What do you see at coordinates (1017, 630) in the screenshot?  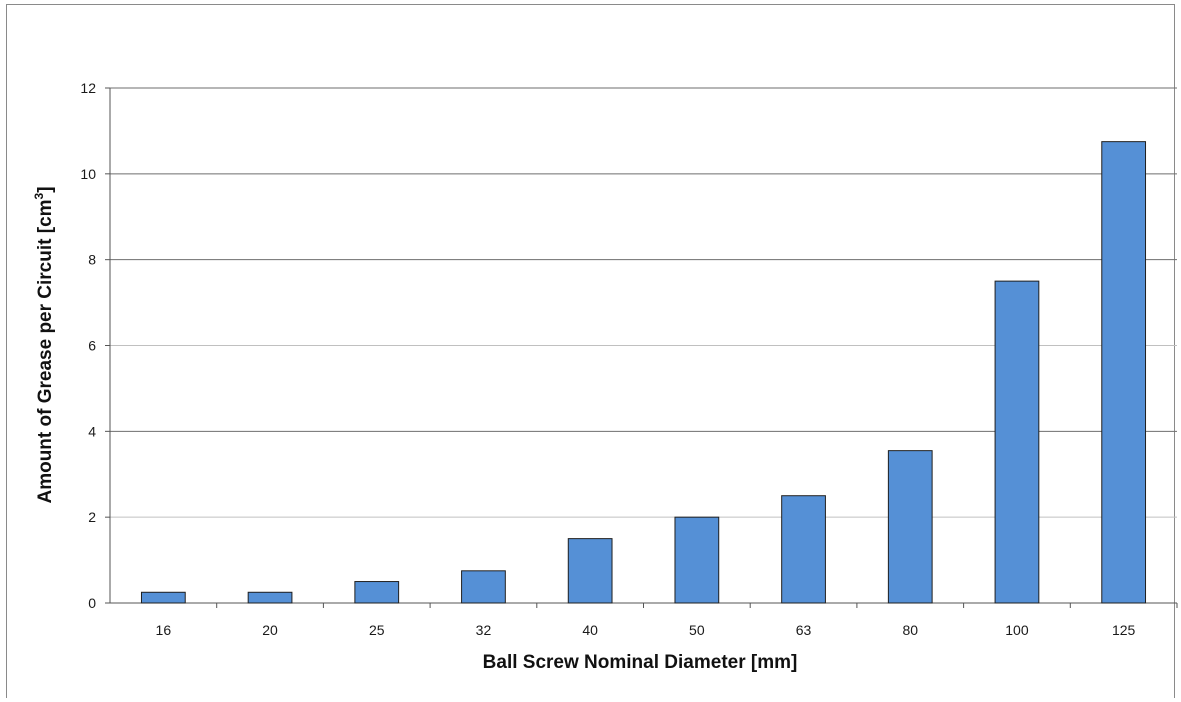 I see `x-tick-label-100: 100` at bounding box center [1017, 630].